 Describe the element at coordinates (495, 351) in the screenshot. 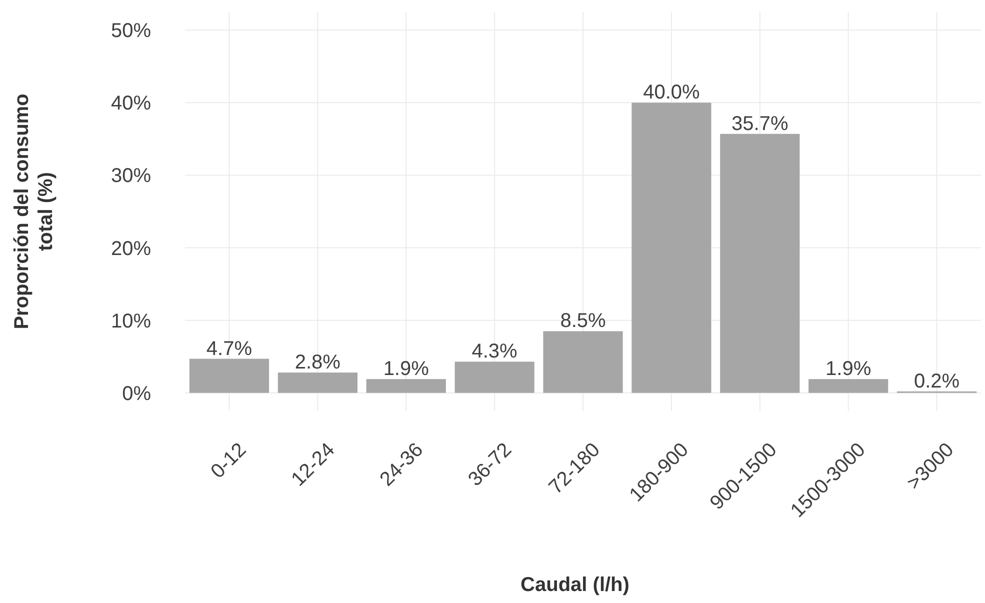

I see `data-label: 4.3%` at that location.